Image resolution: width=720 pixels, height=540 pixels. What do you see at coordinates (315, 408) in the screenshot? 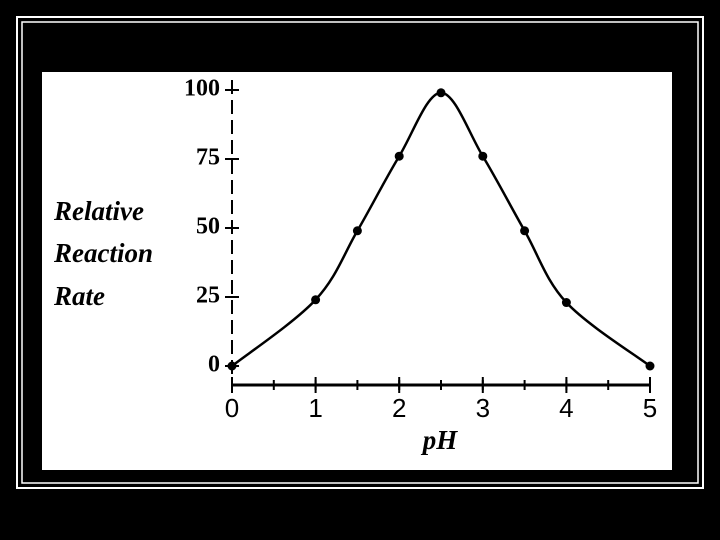
I see `x-tick-label: 1` at bounding box center [315, 408].